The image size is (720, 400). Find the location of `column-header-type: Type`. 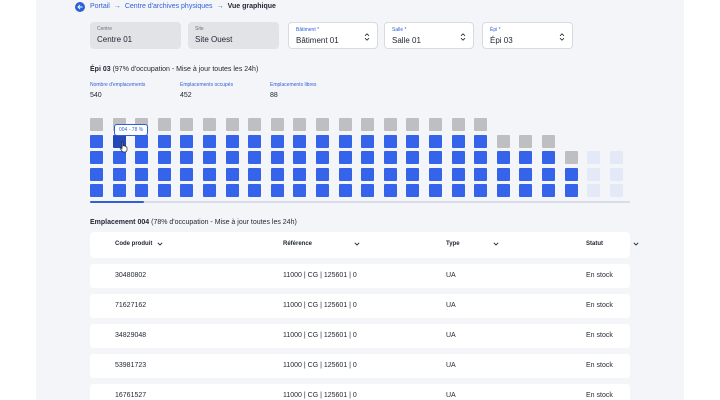

column-header-type: Type is located at coordinates (472, 244).